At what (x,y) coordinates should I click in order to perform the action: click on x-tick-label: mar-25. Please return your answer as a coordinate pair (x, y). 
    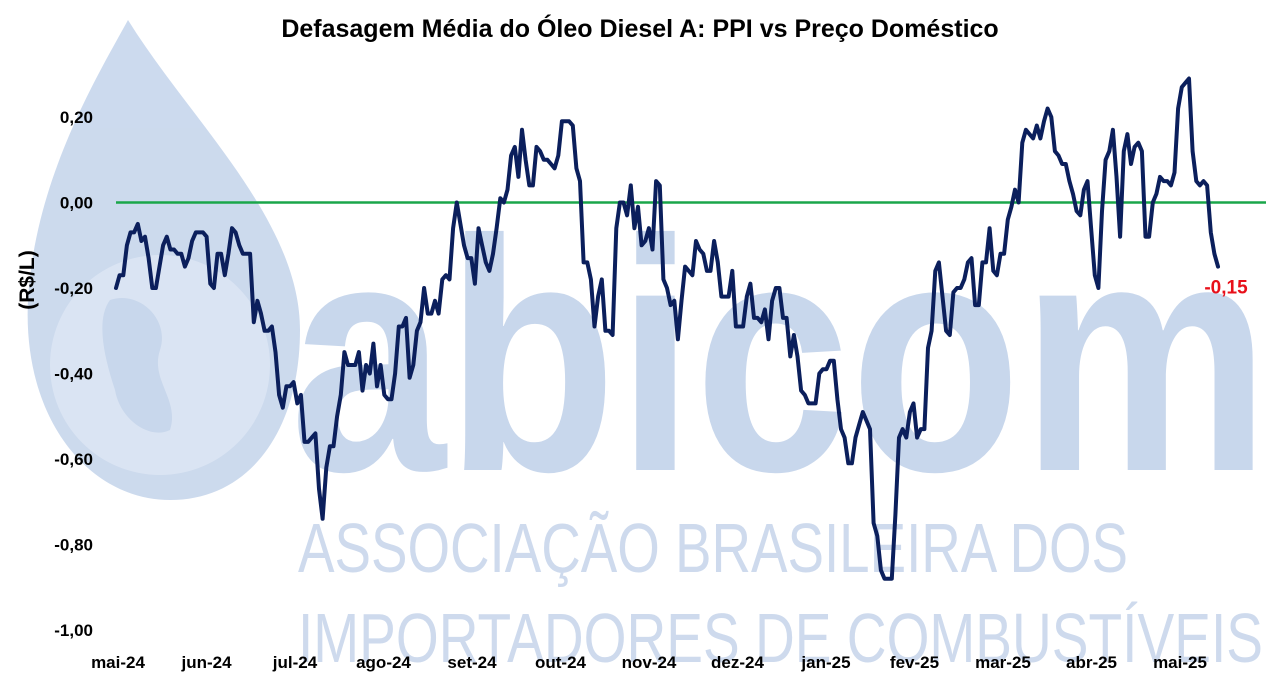
    Looking at the image, I should click on (1003, 662).